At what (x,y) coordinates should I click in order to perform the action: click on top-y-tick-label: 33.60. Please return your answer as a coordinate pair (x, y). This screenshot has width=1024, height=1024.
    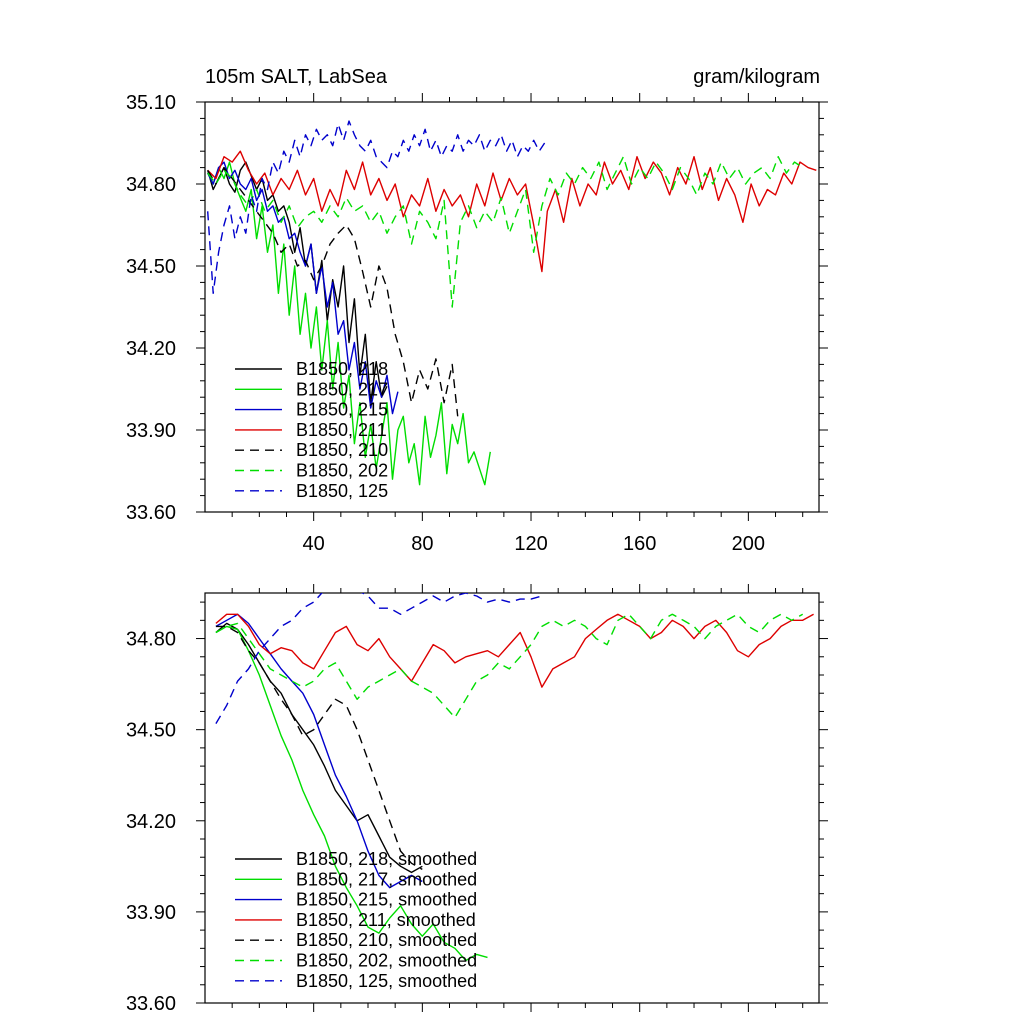
    Looking at the image, I should click on (151, 513).